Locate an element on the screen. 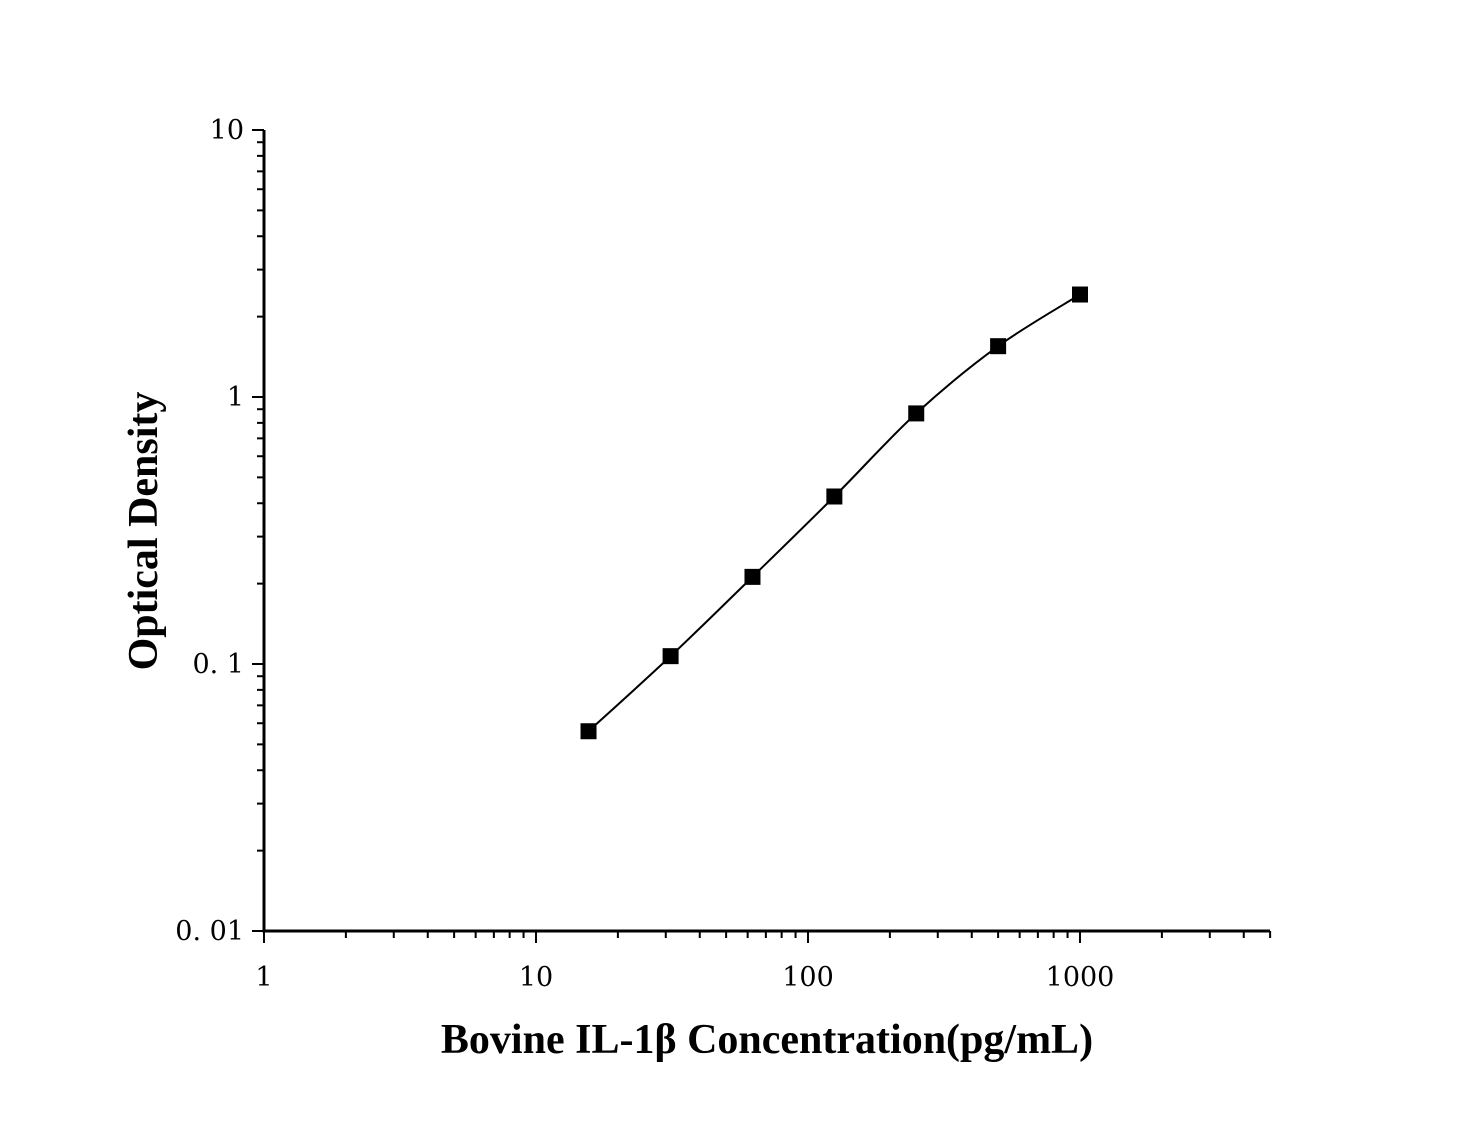 The width and height of the screenshot is (1477, 1122). x-tick-label: 100 is located at coordinates (808, 977).